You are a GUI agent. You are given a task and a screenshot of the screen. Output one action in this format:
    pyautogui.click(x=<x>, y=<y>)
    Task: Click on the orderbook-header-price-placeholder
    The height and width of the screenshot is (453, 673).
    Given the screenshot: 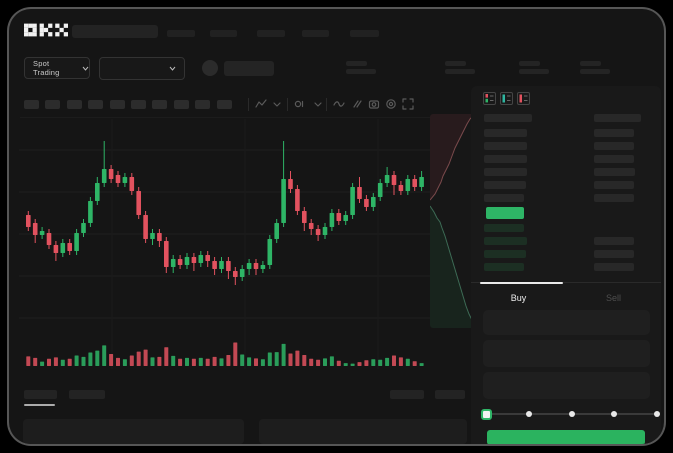 What is the action you would take?
    pyautogui.click(x=508, y=118)
    